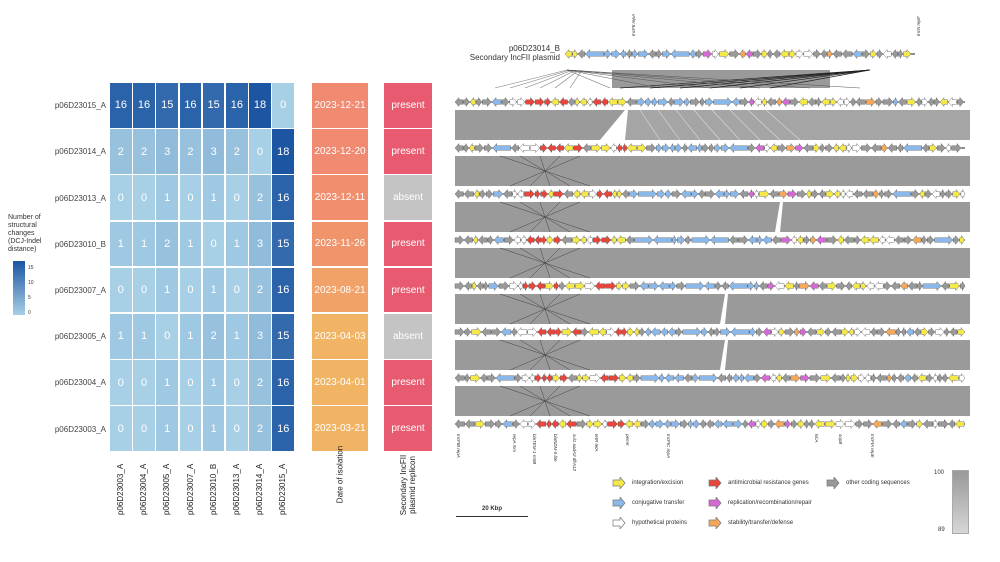  What do you see at coordinates (715, 503) in the screenshot?
I see `gene-arrow-icon` at bounding box center [715, 503].